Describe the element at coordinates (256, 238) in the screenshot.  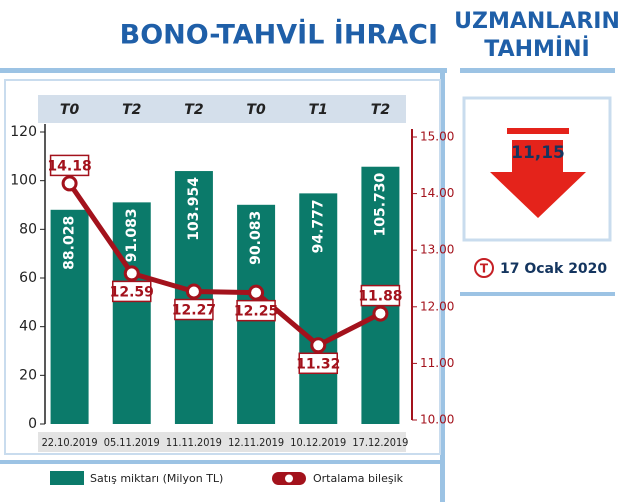
I see `bar-label: 90.083` at that location.